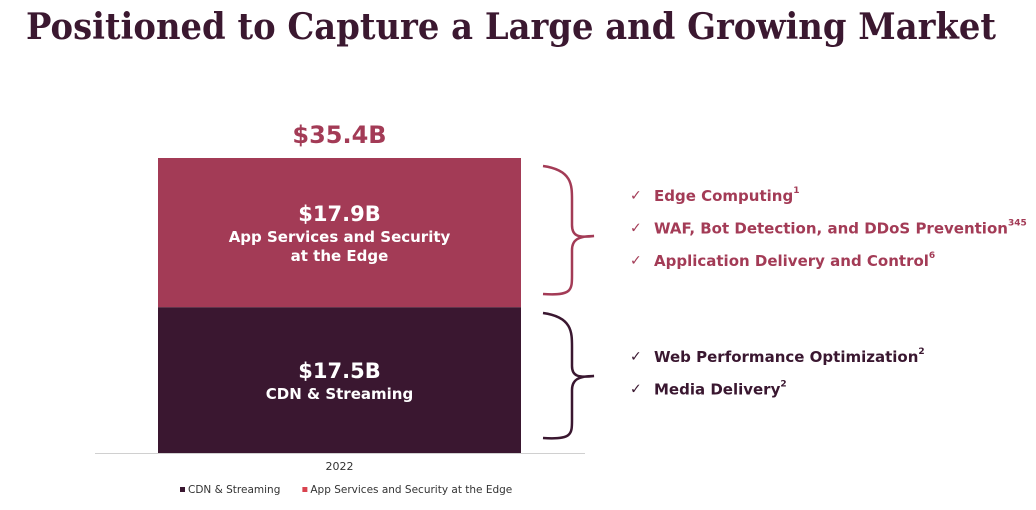 The width and height of the screenshot is (1036, 510). I want to click on annotation-text: Media Delivery, so click(717, 389).